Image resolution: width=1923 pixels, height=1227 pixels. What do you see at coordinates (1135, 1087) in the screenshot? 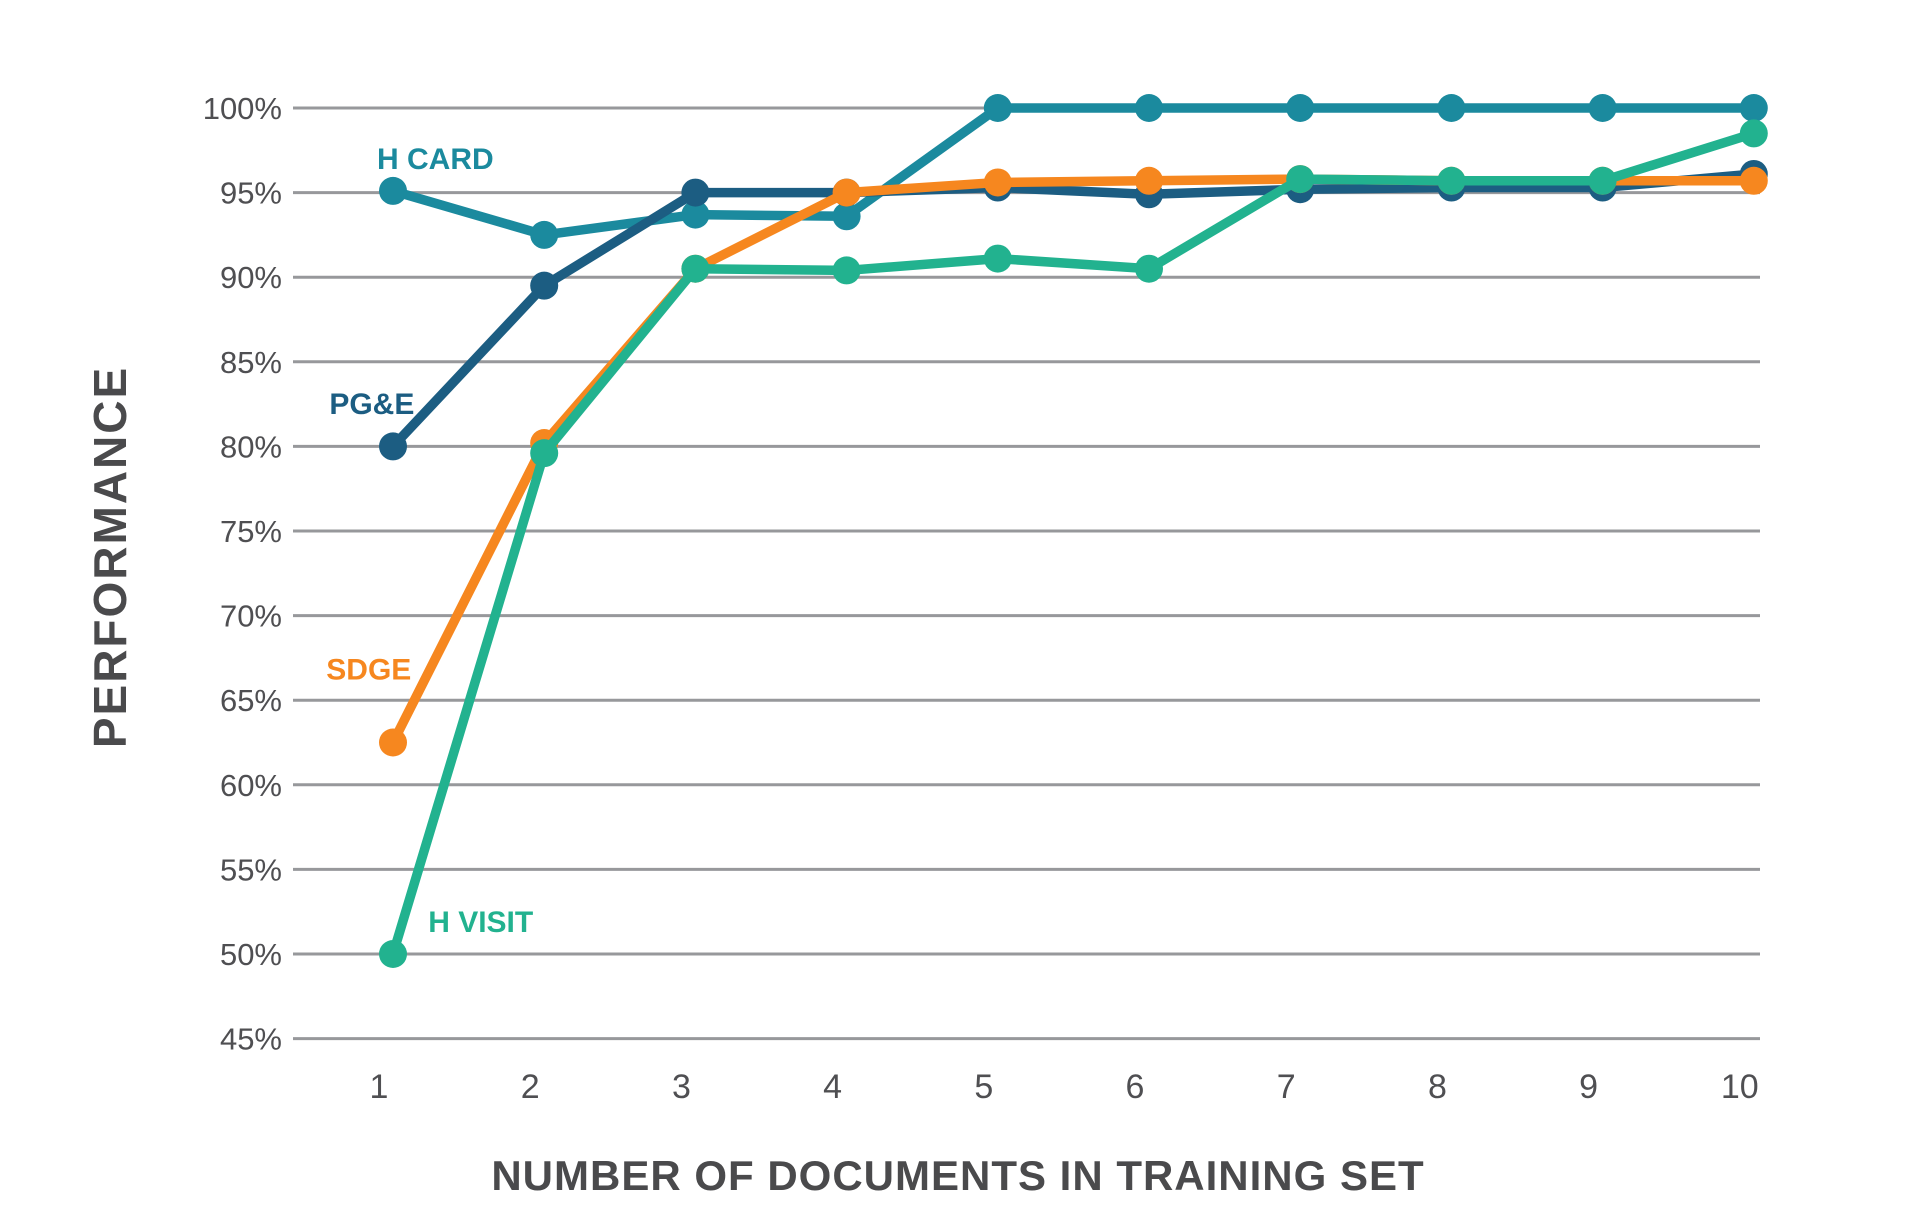
I see `x-tick-label-6: 6` at bounding box center [1135, 1087].